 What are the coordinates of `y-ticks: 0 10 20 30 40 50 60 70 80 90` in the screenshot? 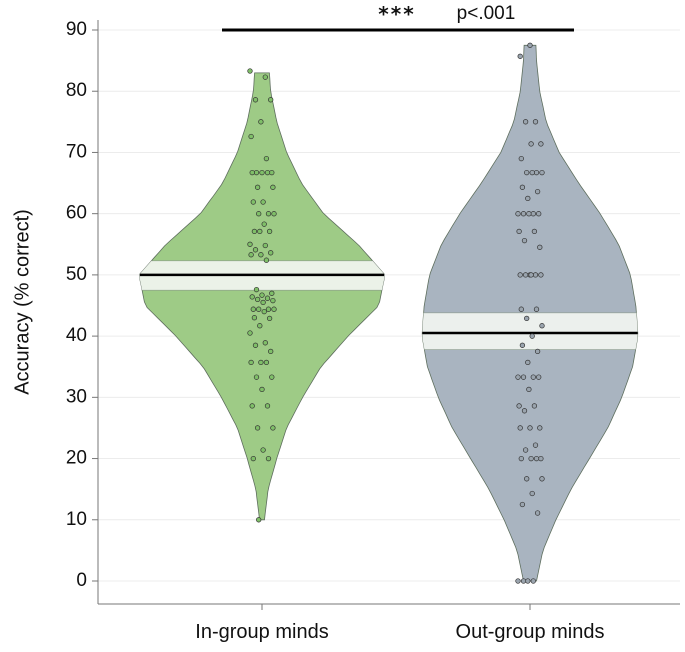 It's located at (82, 305).